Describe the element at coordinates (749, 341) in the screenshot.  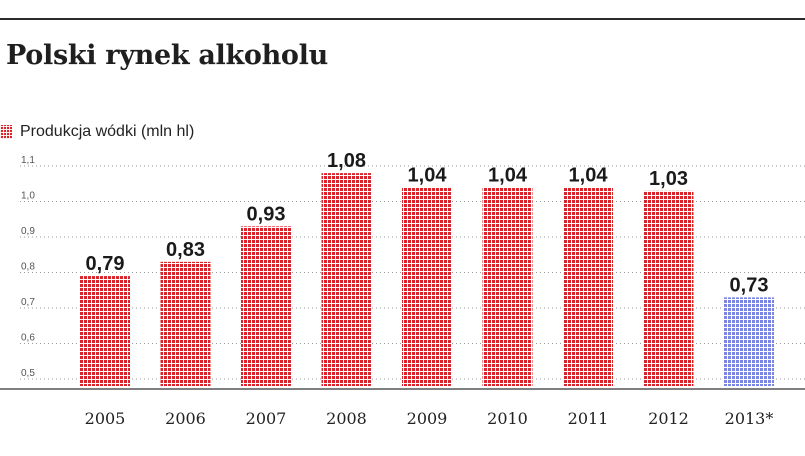
I see `bar-2013` at that location.